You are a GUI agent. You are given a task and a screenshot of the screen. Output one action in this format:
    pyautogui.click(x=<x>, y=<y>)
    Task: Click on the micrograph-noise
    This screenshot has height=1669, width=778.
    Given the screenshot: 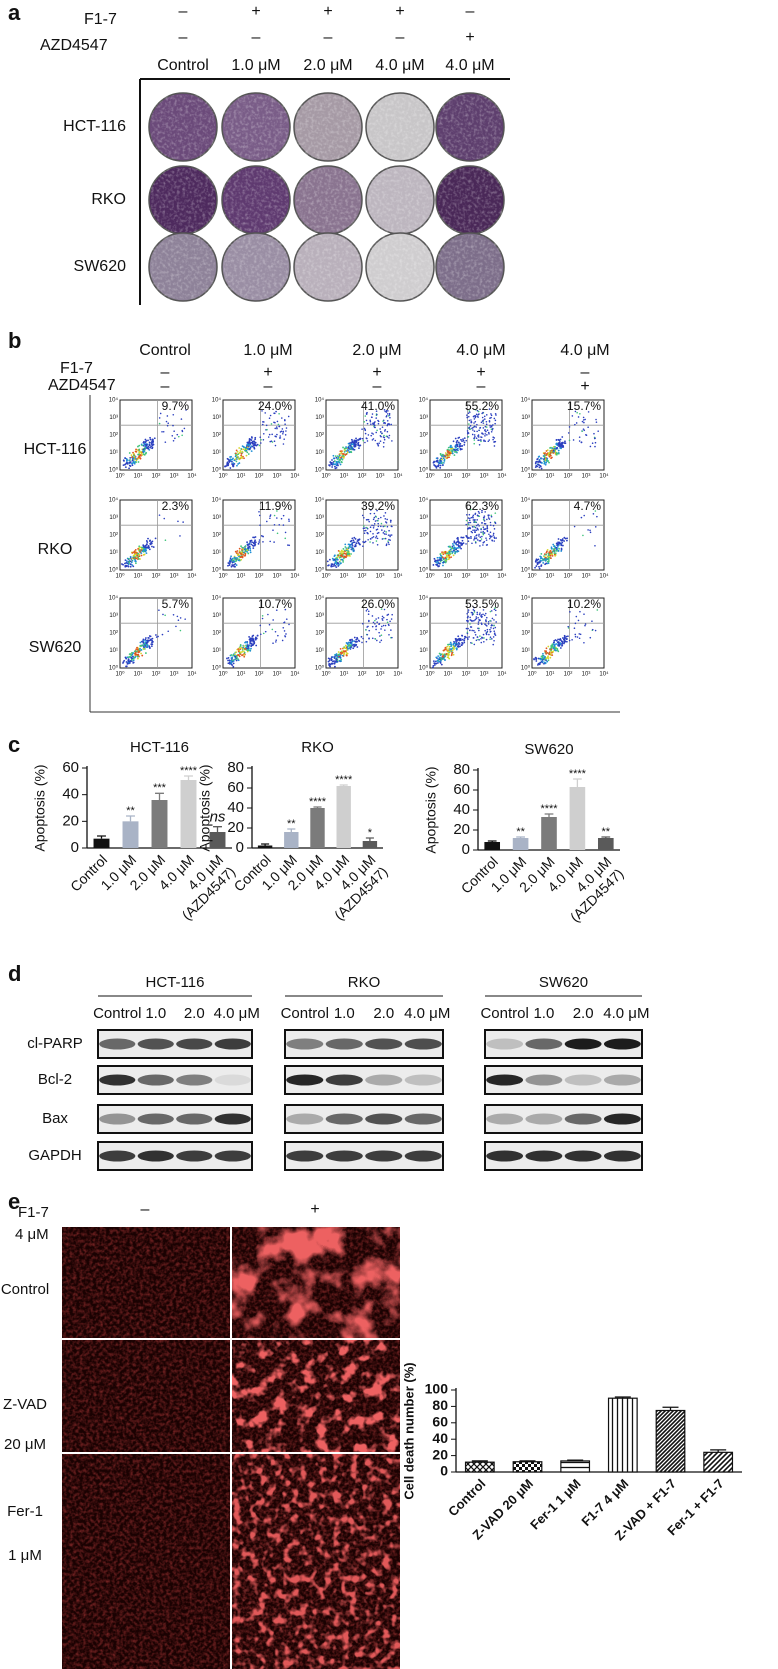 What is the action you would take?
    pyautogui.click(x=146, y=1396)
    